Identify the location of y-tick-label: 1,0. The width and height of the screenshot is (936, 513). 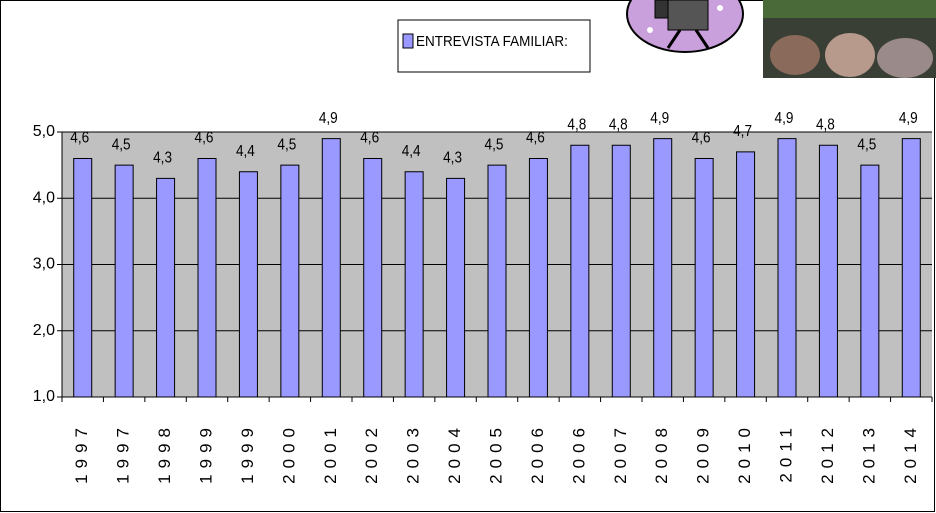
(44, 396).